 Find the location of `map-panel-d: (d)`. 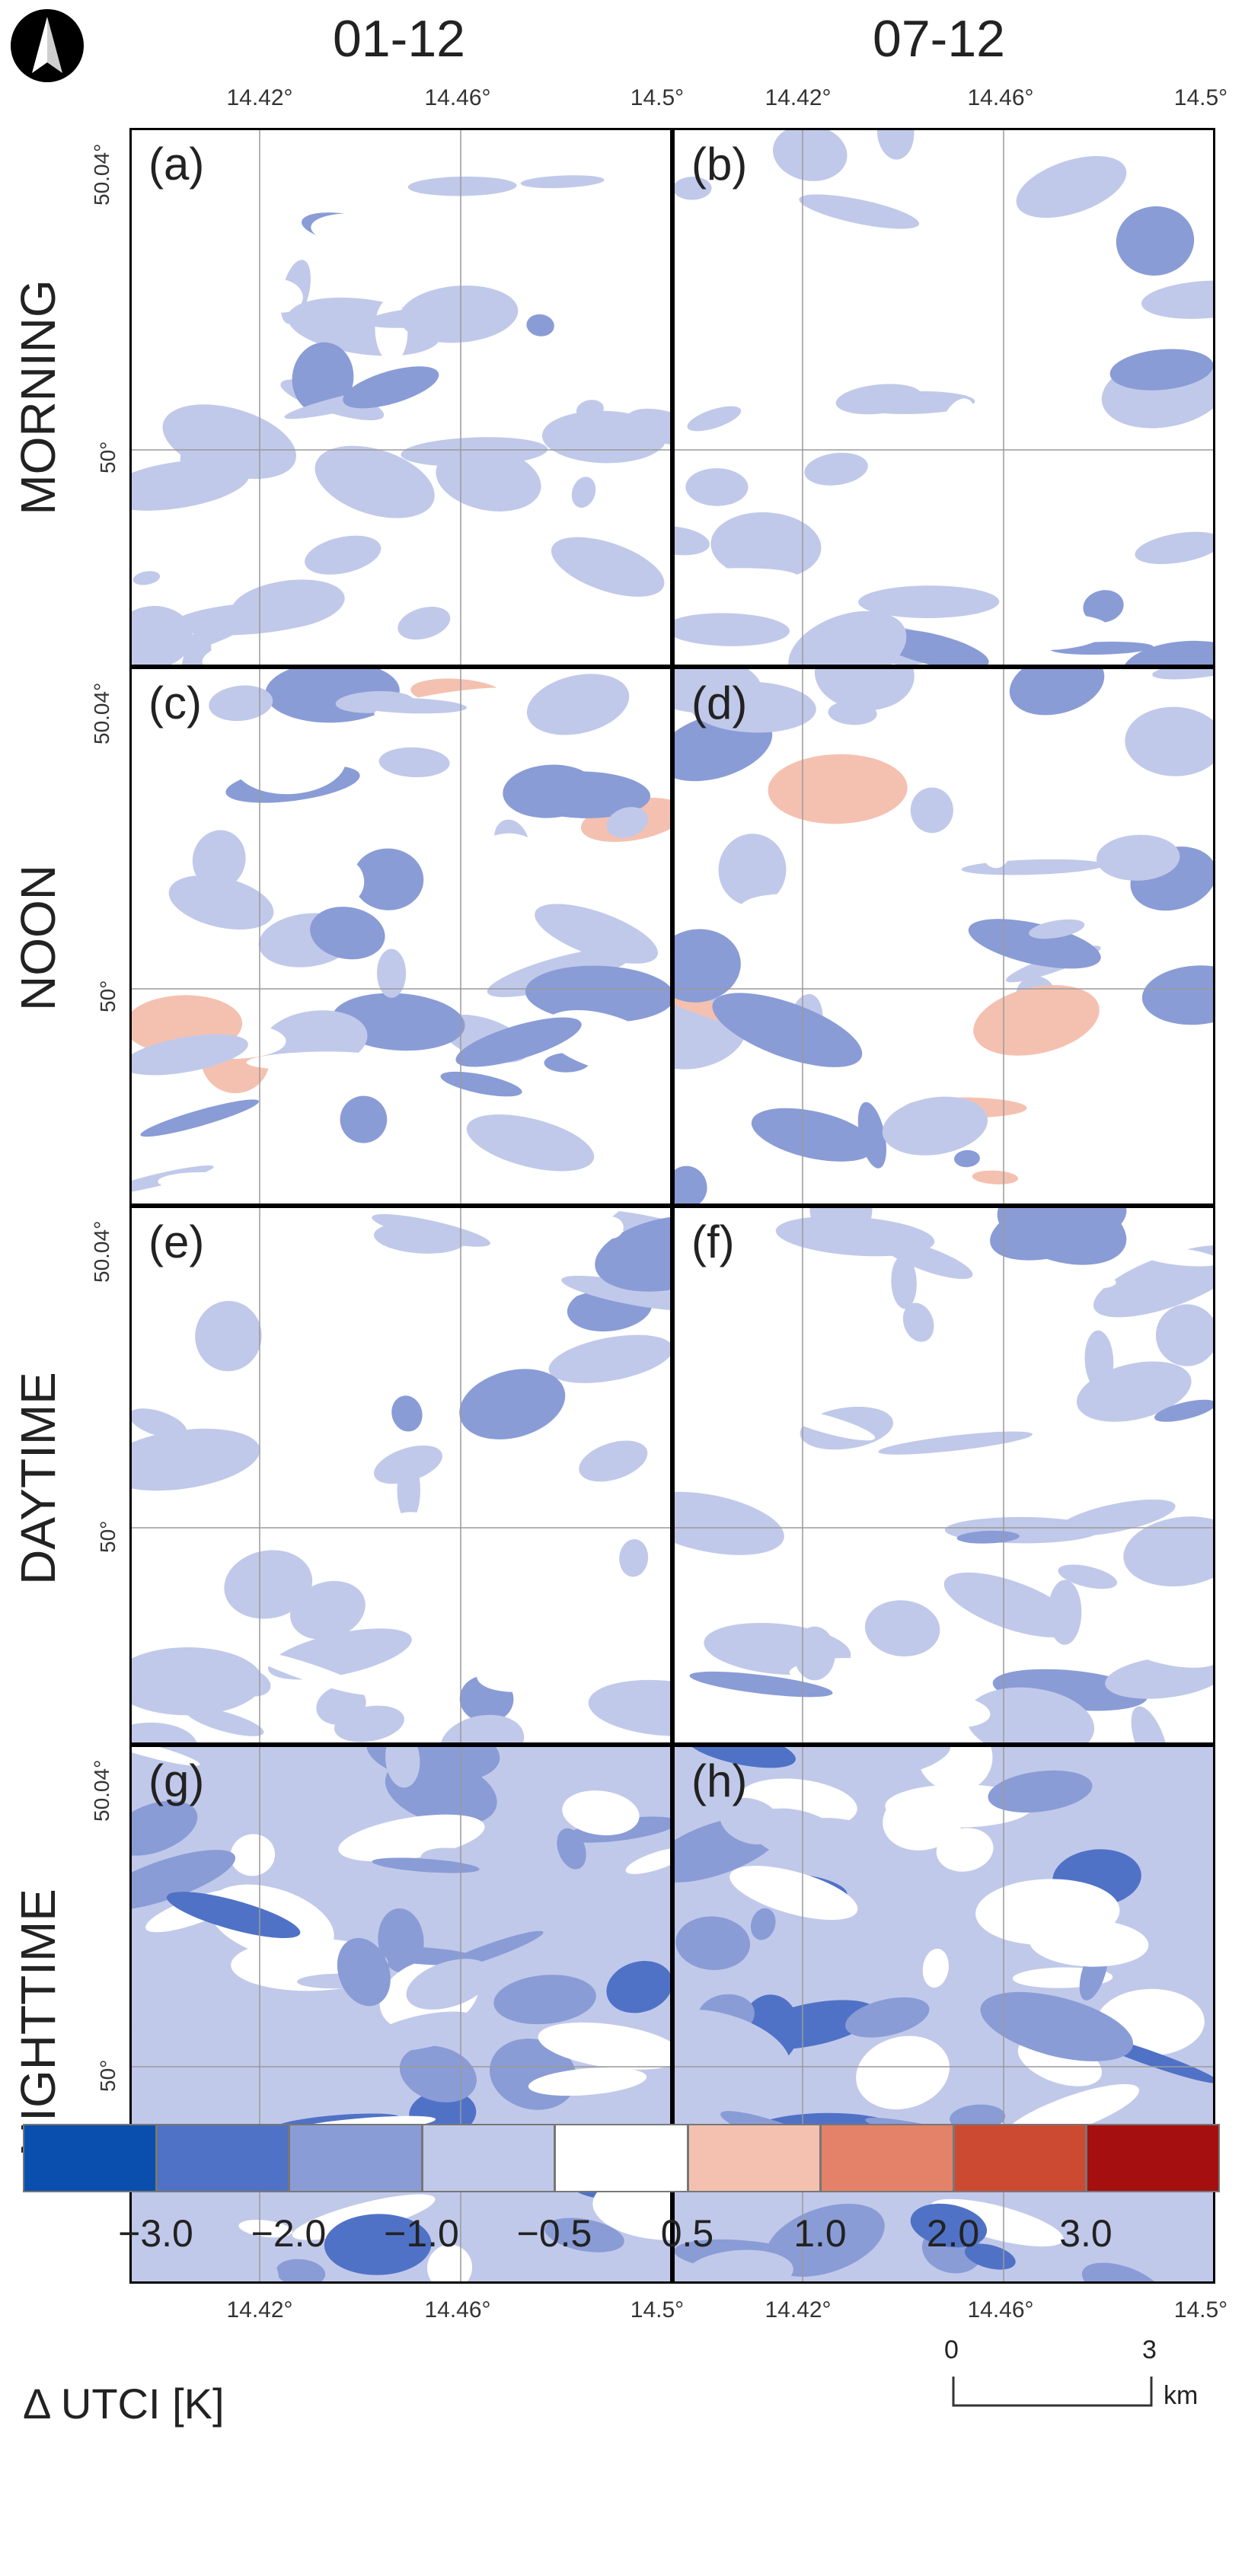

map-panel-d: (d) is located at coordinates (943, 937).